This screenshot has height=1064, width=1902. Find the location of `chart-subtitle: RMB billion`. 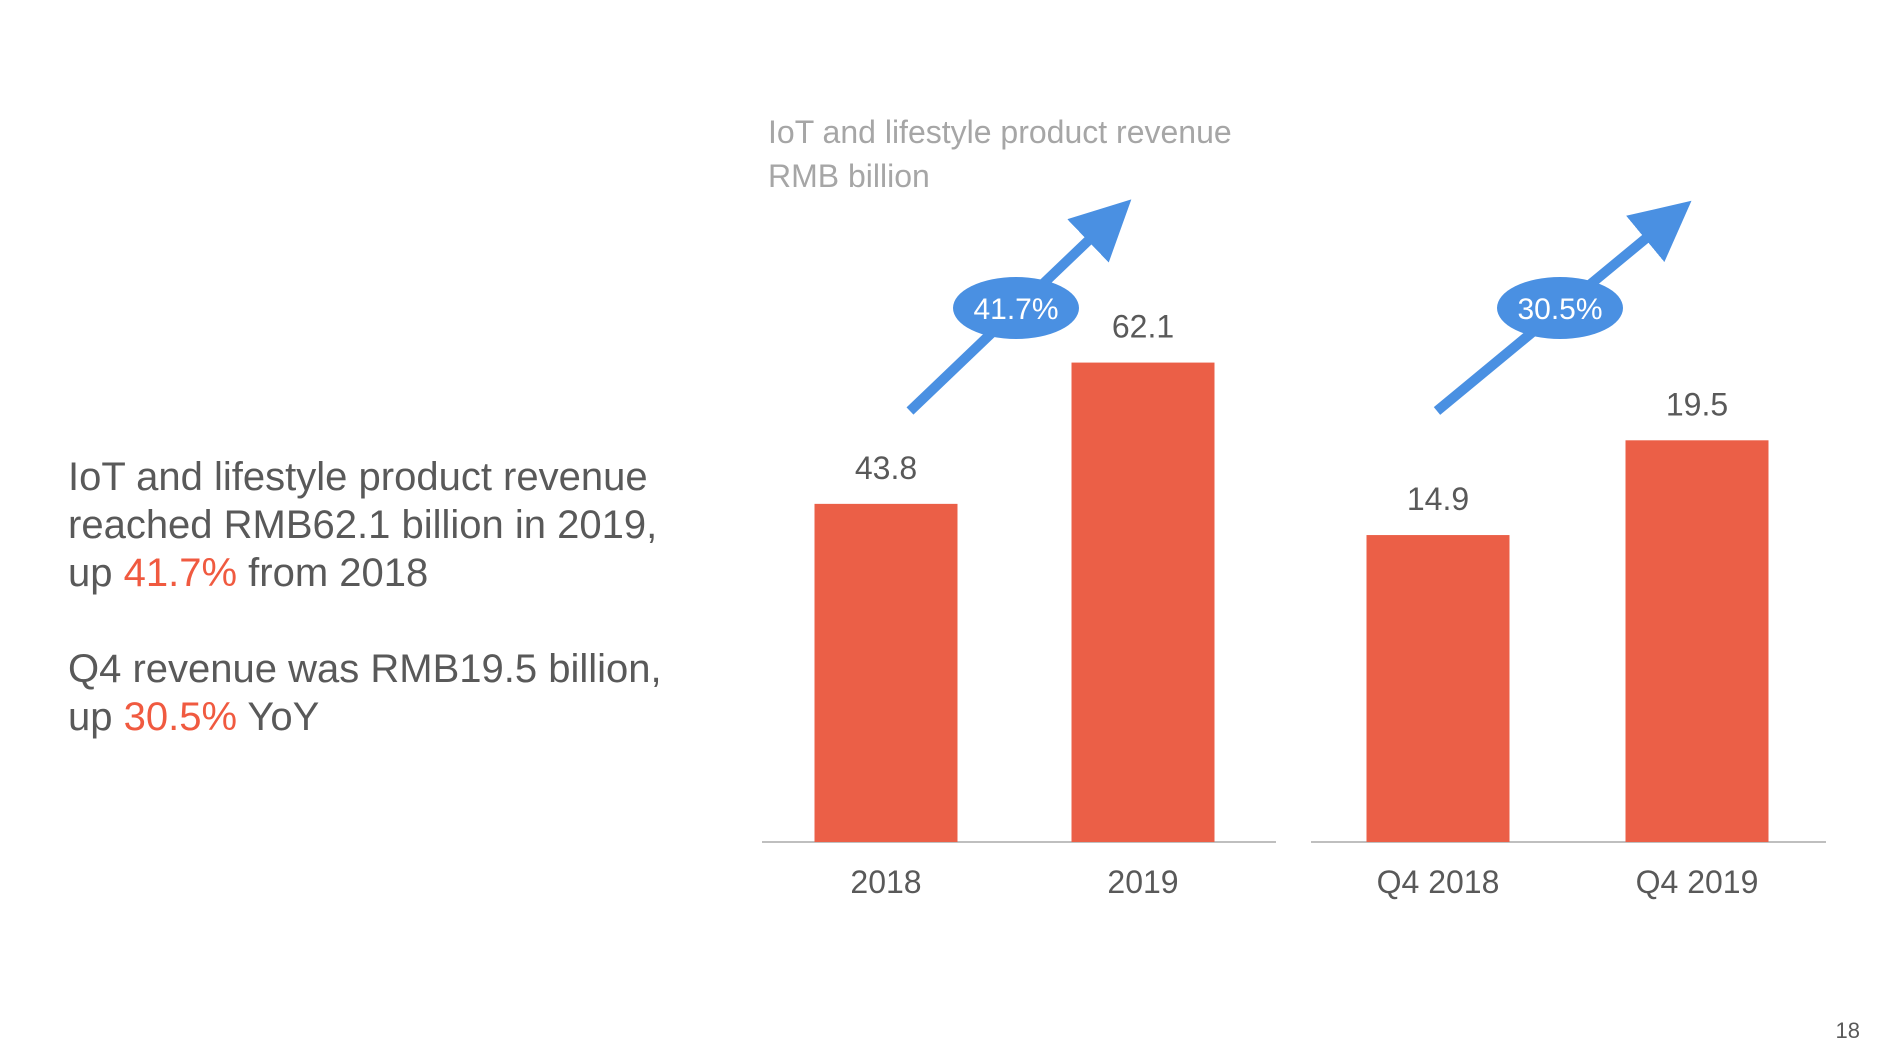

chart-subtitle: RMB billion is located at coordinates (849, 176).